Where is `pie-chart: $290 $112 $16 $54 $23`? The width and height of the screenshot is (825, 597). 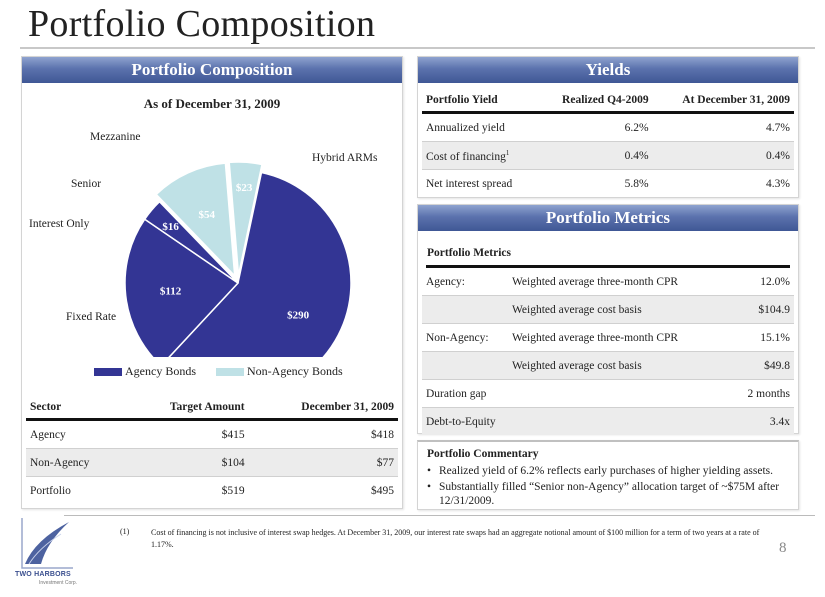
pie-chart: $290 $112 $16 $54 $23 is located at coordinates (238, 259).